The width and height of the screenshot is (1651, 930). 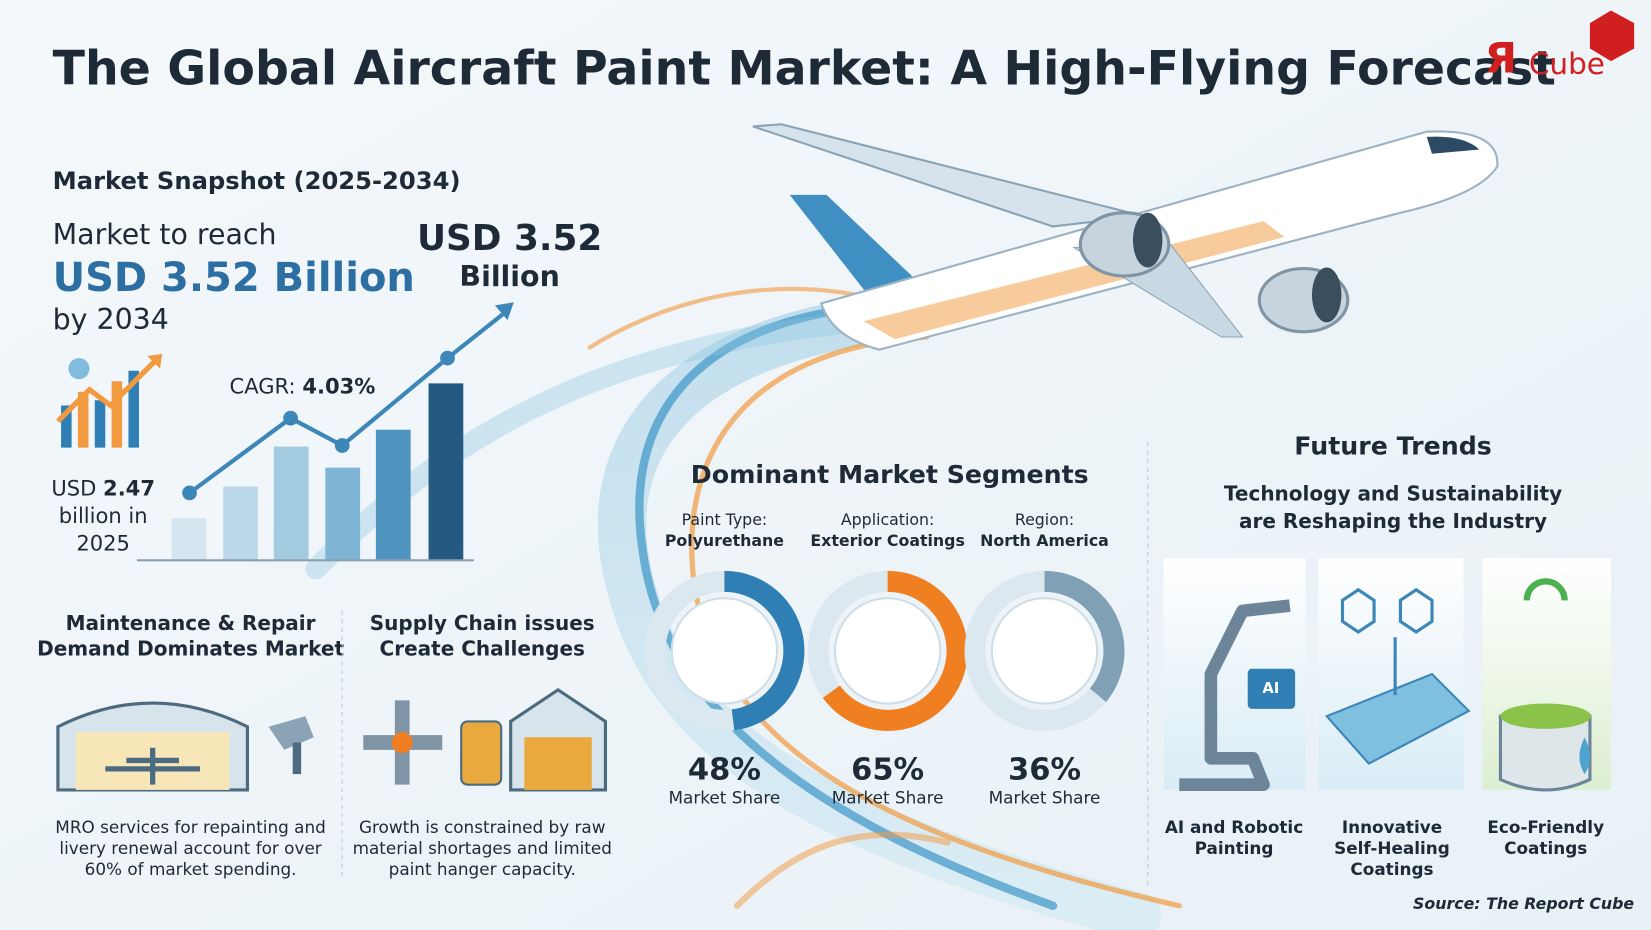 What do you see at coordinates (1044, 540) in the screenshot?
I see `segment-name: North America` at bounding box center [1044, 540].